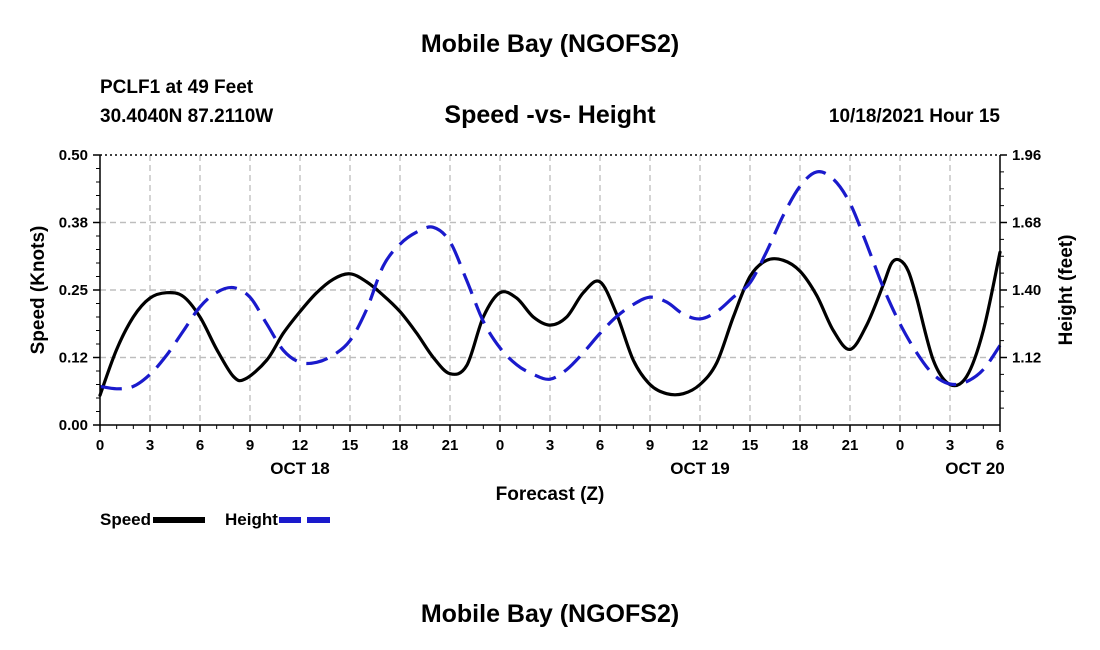 This screenshot has width=1100, height=650. Describe the element at coordinates (126, 519) in the screenshot. I see `legend-speed-label: Speed` at that location.